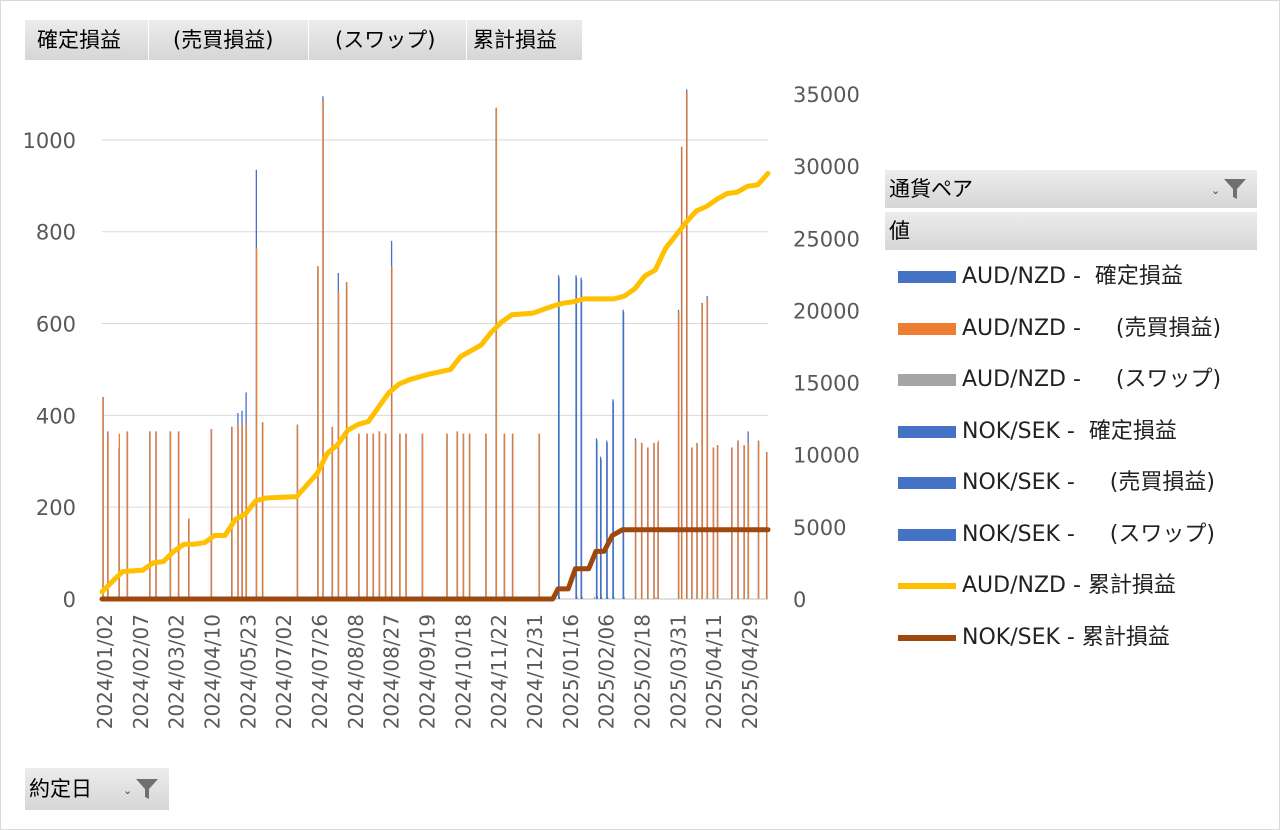  I want to click on y-right-tick-label: 25000, so click(826, 239).